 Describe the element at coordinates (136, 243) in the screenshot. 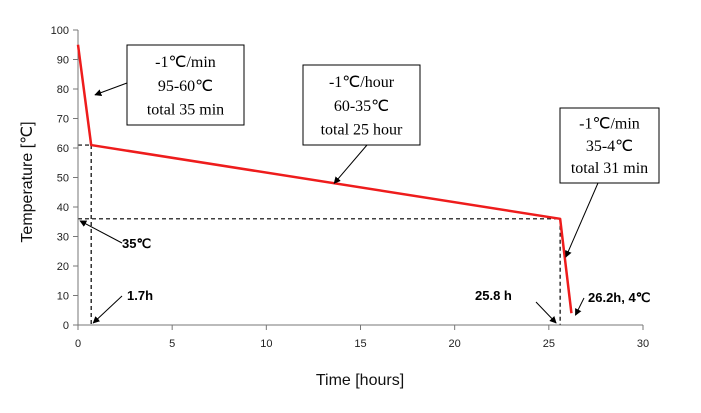

I see `point-label: 35℃` at that location.